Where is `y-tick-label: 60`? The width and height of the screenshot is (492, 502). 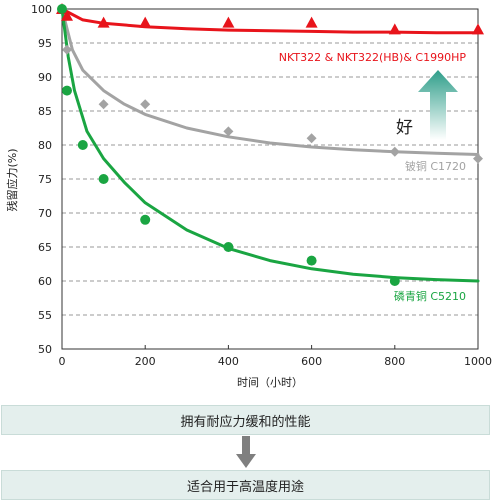
y-tick-label: 60 is located at coordinates (45, 281).